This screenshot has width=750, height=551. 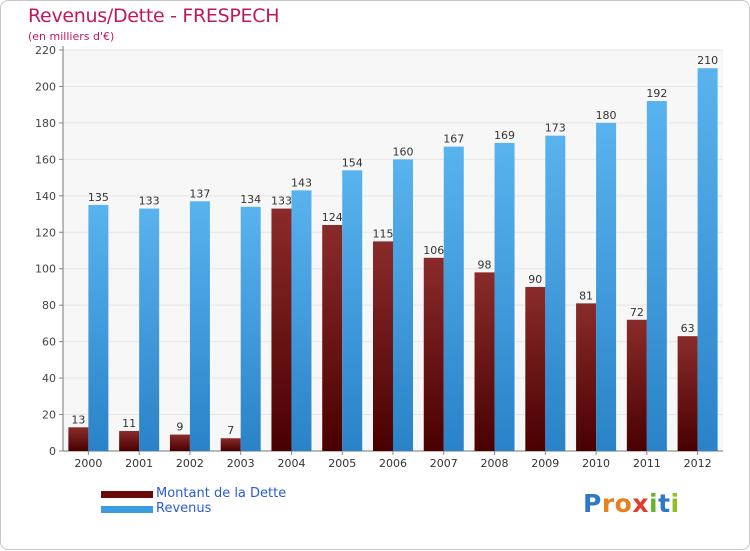 What do you see at coordinates (647, 463) in the screenshot?
I see `x-tick-label: 2011` at bounding box center [647, 463].